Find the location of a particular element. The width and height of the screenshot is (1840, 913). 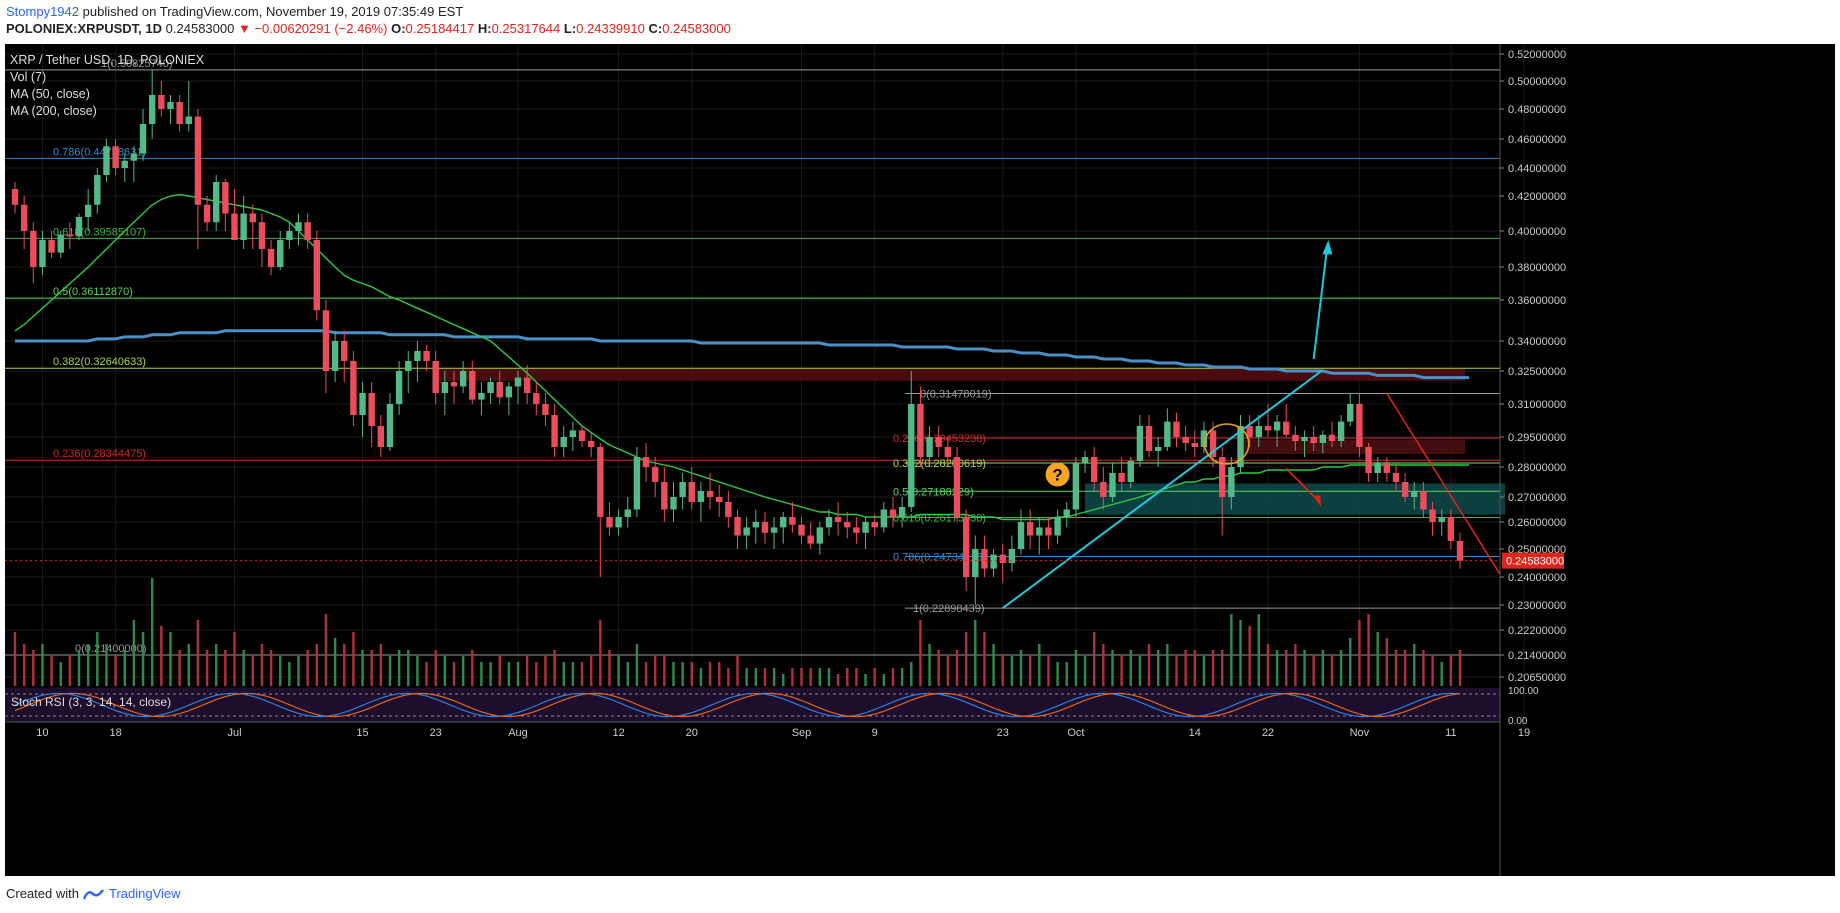

price-axis-label: 0.50000000 is located at coordinates (1537, 82).